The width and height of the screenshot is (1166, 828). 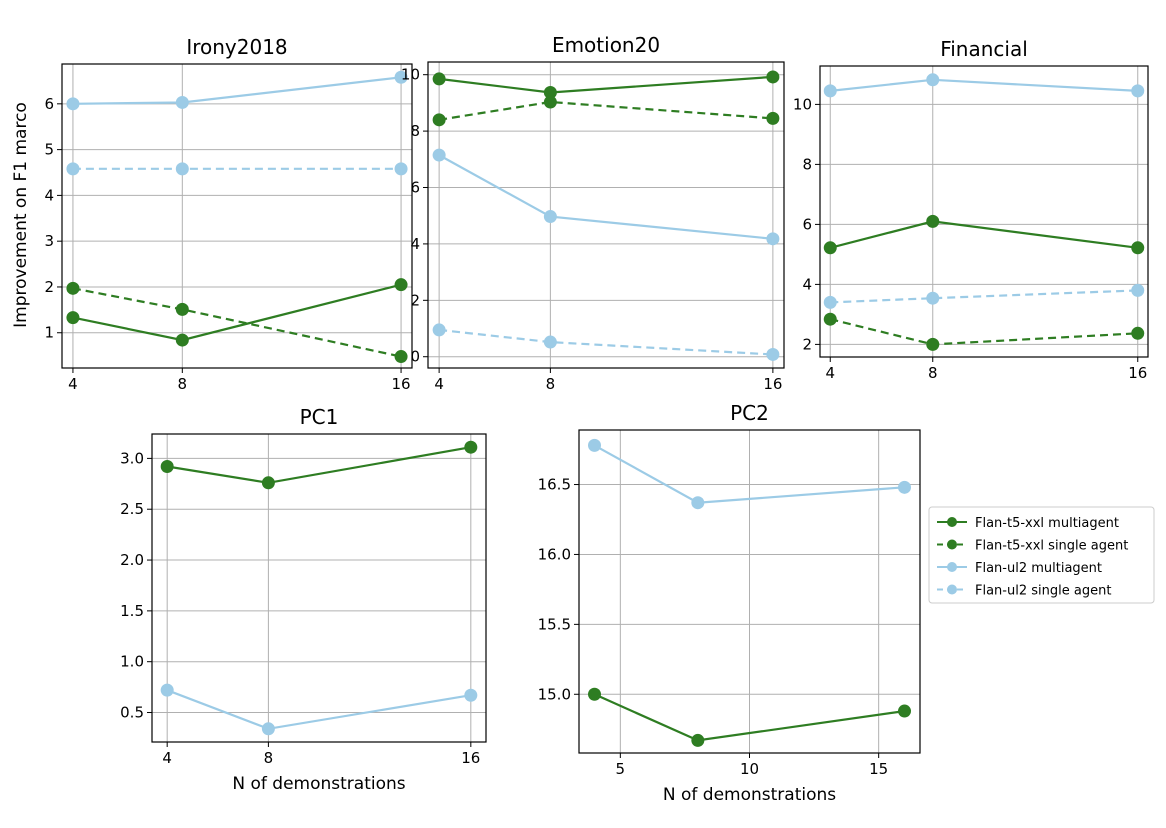 I want to click on chart-panel-0: Irony2018 1 2 3 4 5 6 4 8 16, so click(x=228, y=214).